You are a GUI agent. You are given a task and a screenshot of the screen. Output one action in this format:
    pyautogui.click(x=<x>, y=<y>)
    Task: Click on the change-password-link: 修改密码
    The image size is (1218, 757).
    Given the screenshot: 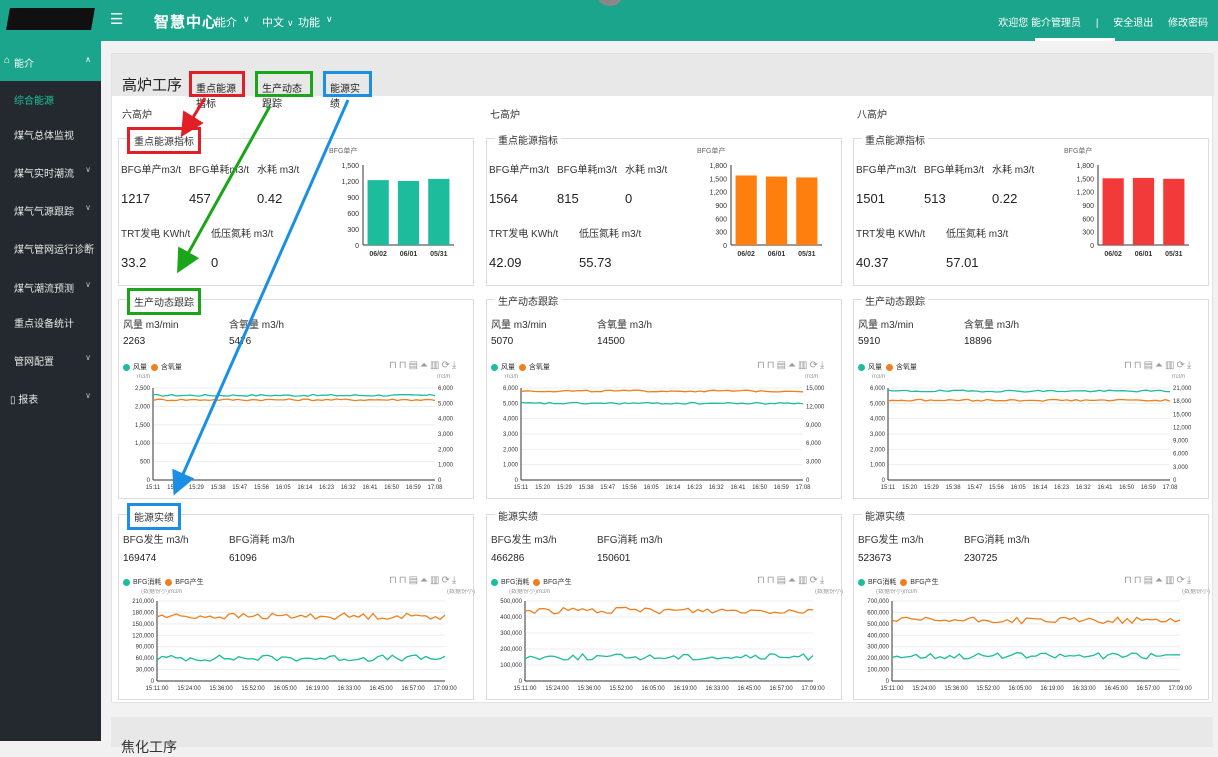 What is the action you would take?
    pyautogui.click(x=1188, y=23)
    